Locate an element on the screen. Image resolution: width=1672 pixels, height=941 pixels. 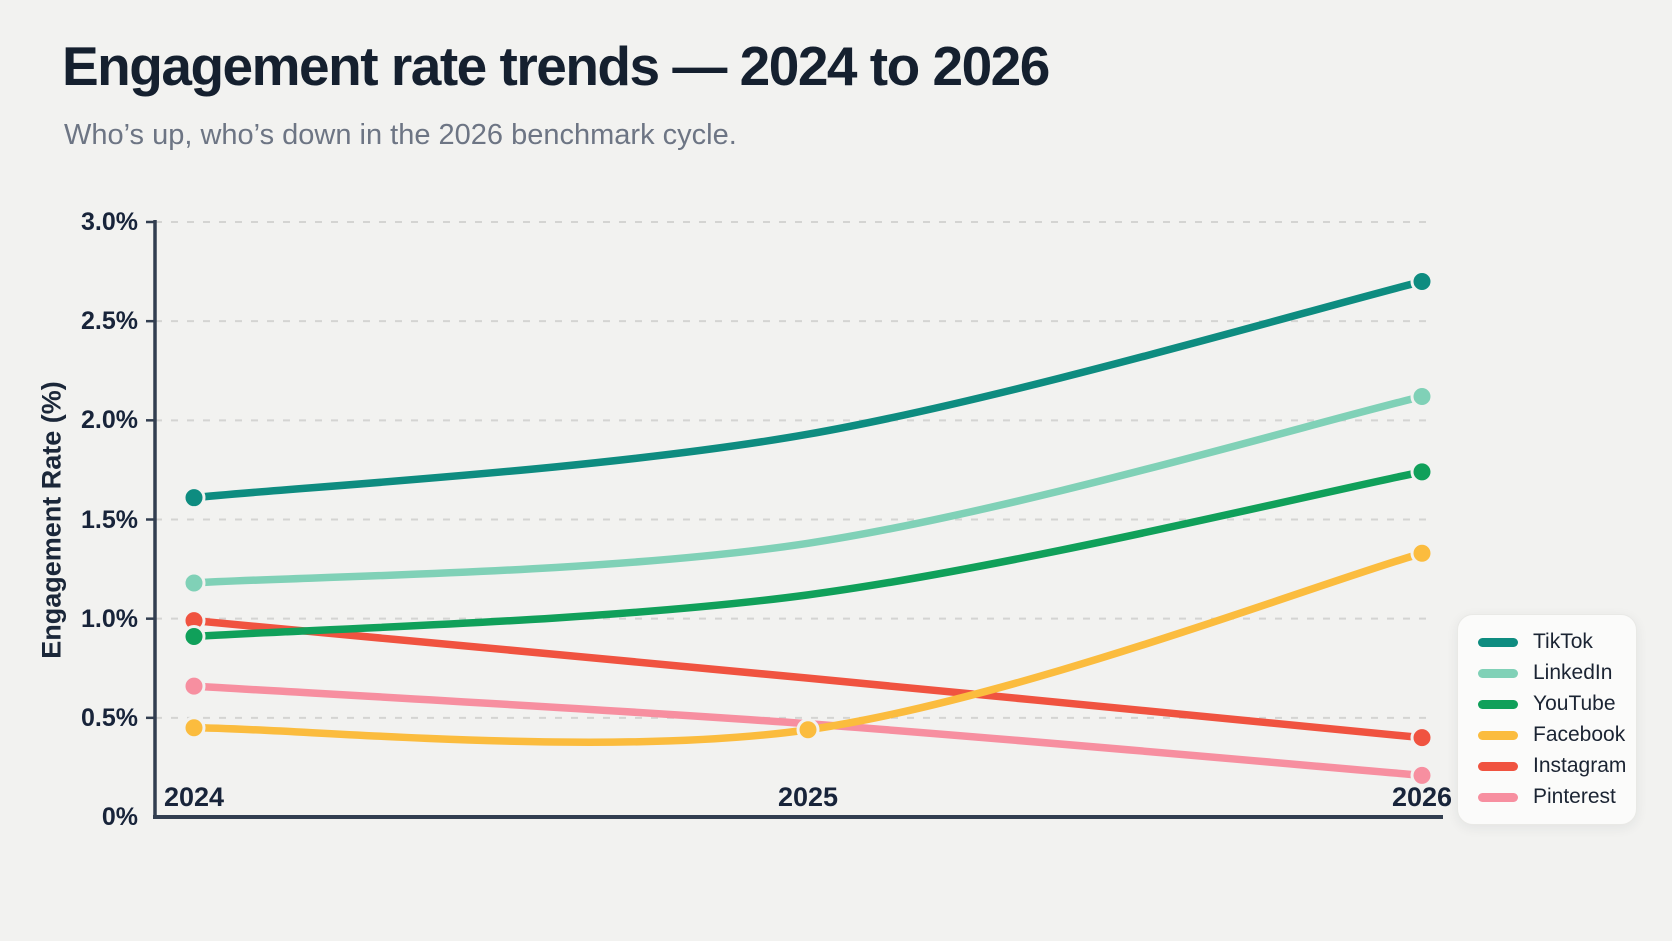
legend-swatch-pinterest is located at coordinates (1498, 797).